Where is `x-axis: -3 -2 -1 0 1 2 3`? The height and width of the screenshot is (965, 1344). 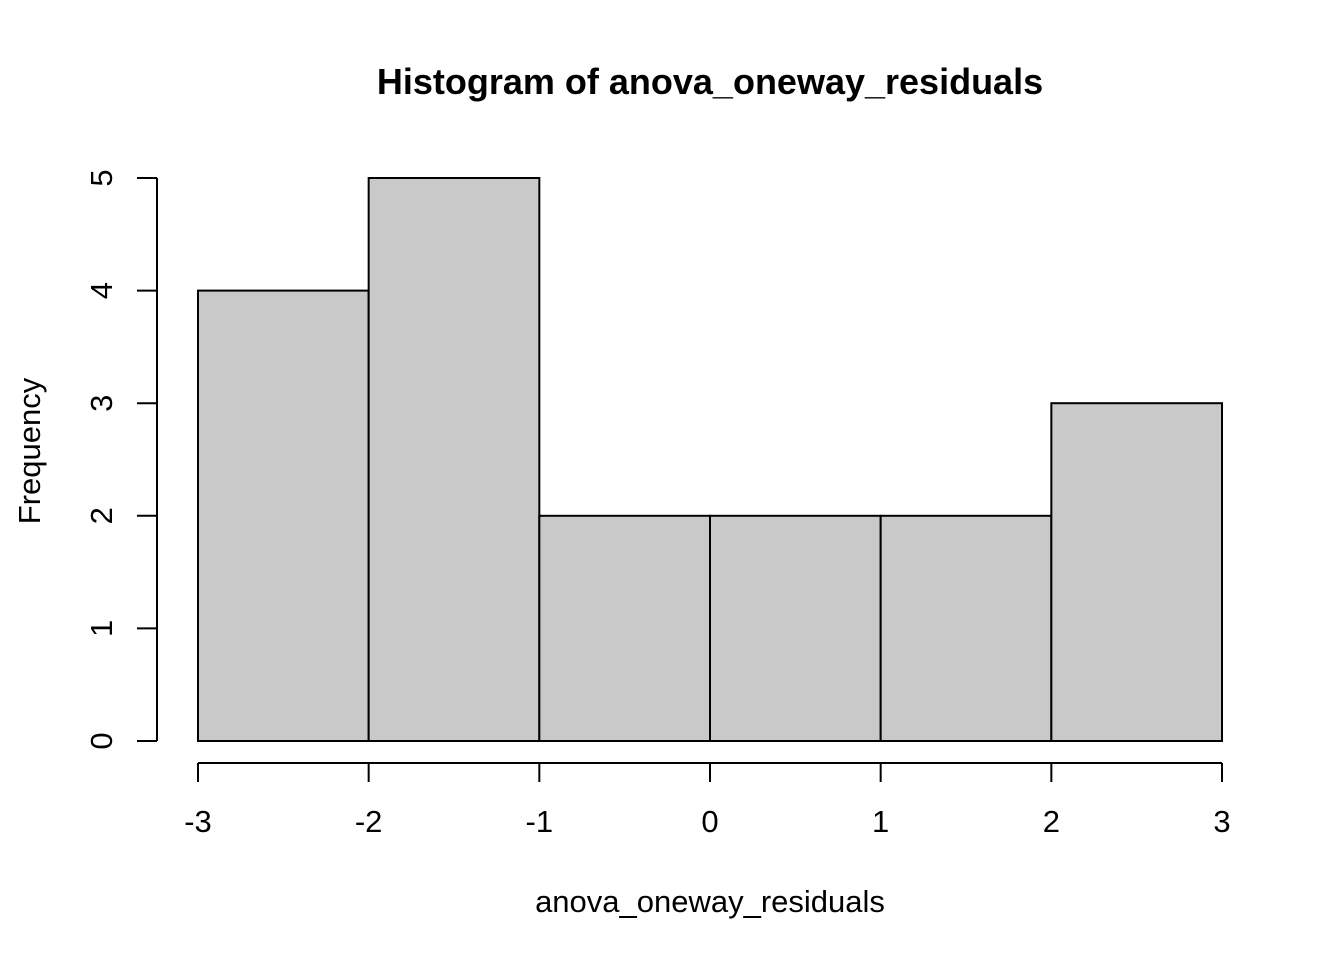
x-axis: -3 -2 -1 0 1 2 3 is located at coordinates (707, 800).